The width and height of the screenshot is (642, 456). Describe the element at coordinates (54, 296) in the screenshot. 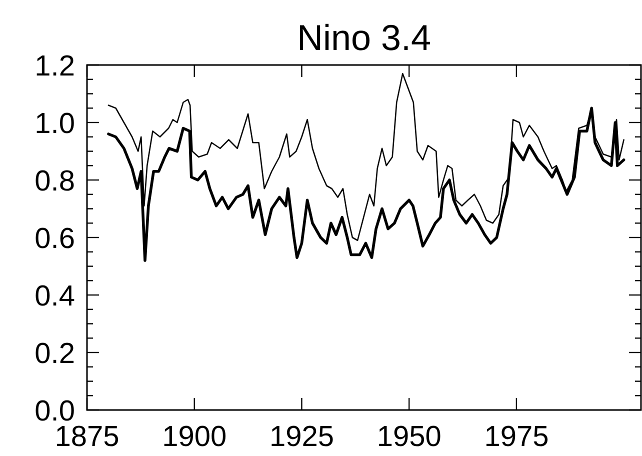

I see `y-tick-label: 0.4` at that location.